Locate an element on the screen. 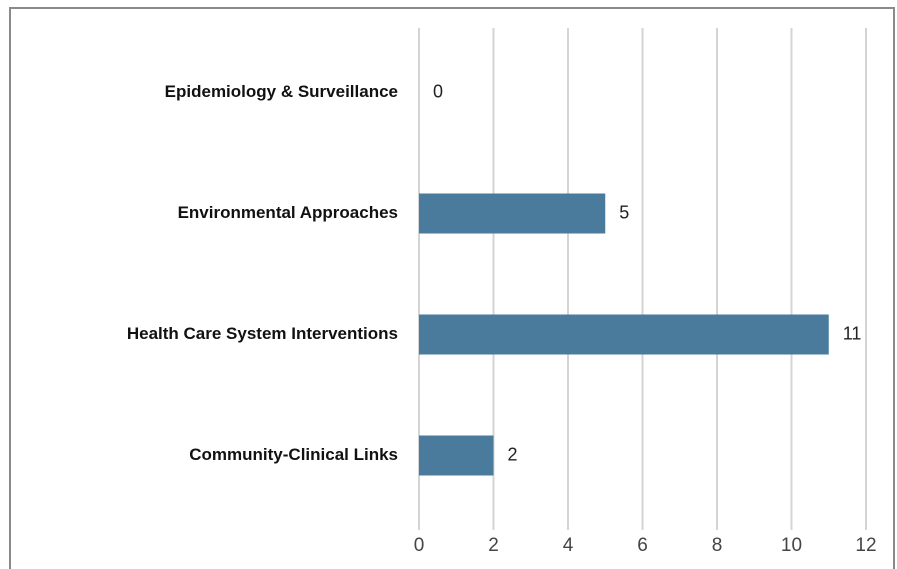 The height and width of the screenshot is (569, 897). x-tick-label: 2 is located at coordinates (493, 545).